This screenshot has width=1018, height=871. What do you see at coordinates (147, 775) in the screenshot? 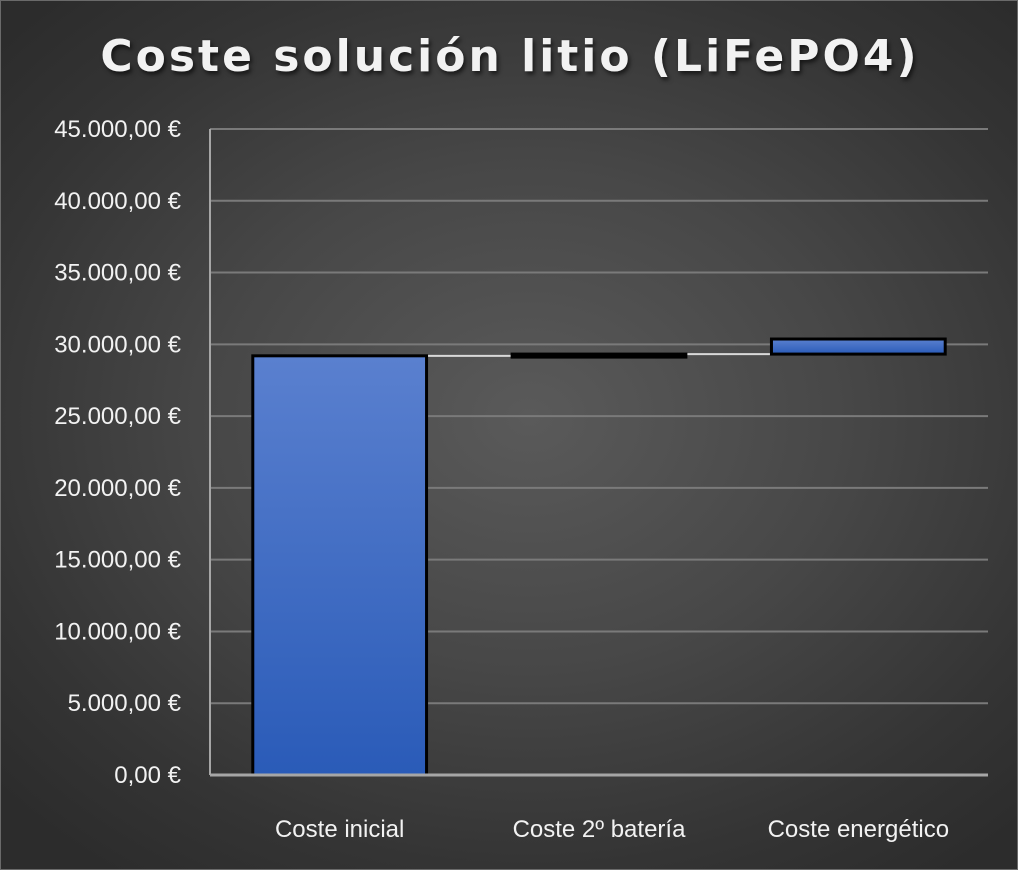
I see `y-tick-label: 0,00 €` at bounding box center [147, 775].